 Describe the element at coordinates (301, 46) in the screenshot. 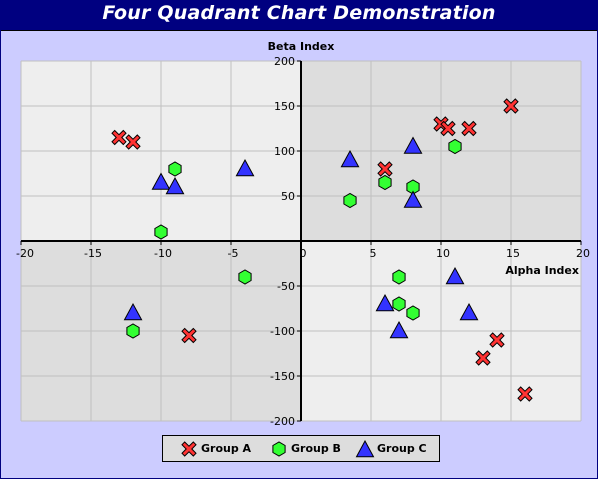

I see `y-axis-title: Beta Index` at that location.